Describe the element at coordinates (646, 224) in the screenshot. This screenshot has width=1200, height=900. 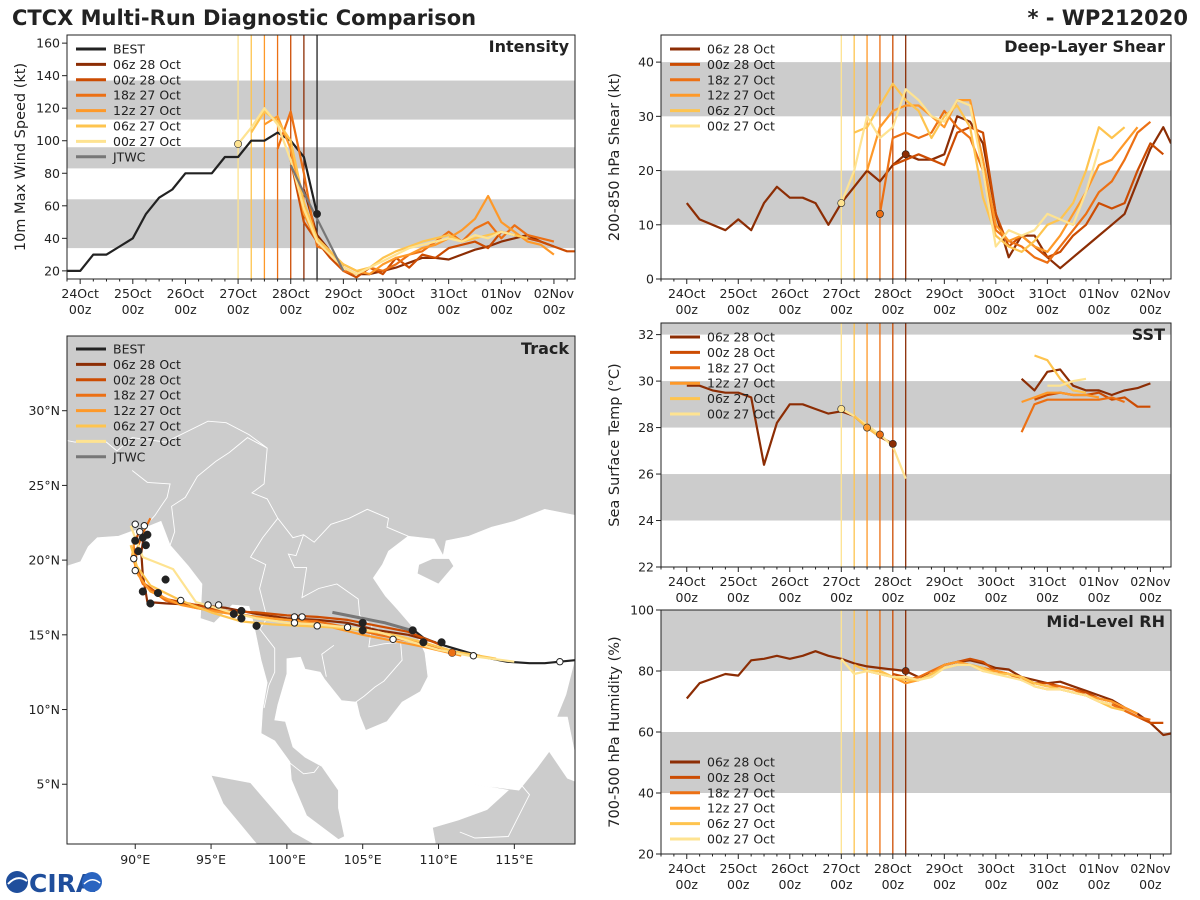
I see `shear-ytick-label-10: 10` at that location.